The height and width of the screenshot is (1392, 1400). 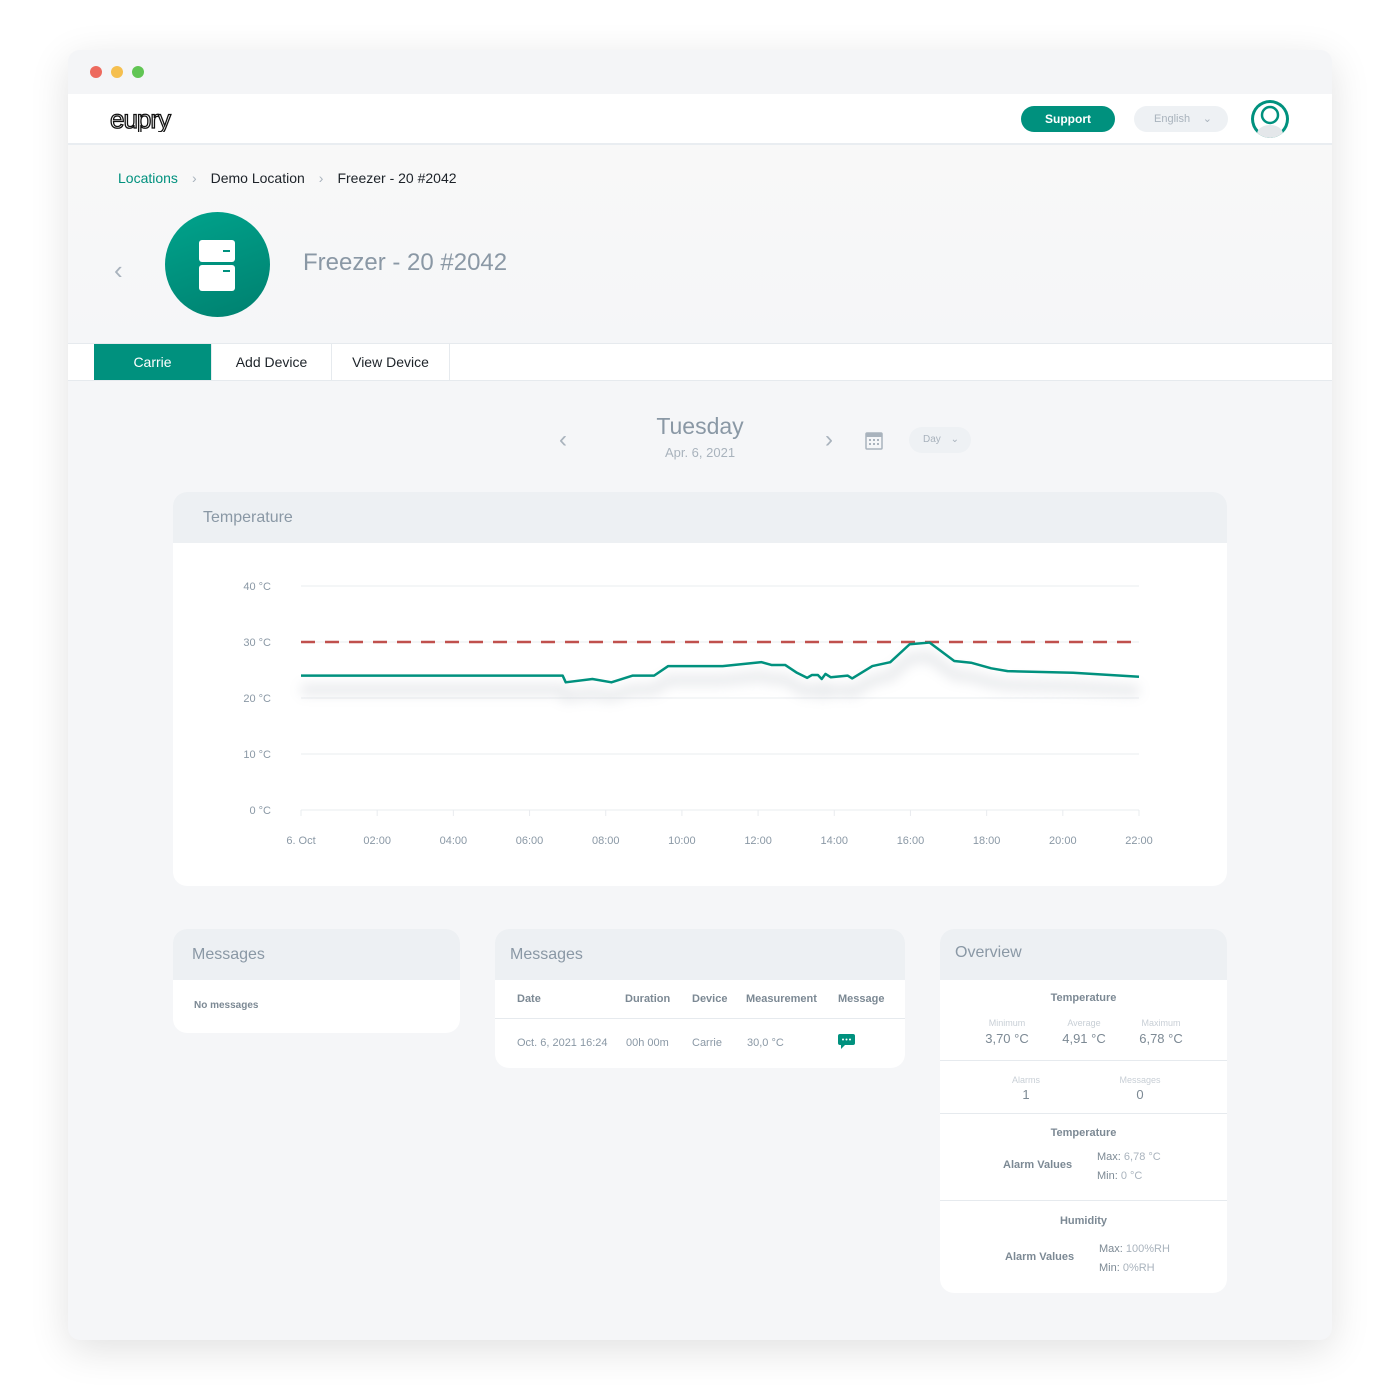 What do you see at coordinates (700, 119) in the screenshot?
I see `top-header: eupry Support English ⌄` at bounding box center [700, 119].